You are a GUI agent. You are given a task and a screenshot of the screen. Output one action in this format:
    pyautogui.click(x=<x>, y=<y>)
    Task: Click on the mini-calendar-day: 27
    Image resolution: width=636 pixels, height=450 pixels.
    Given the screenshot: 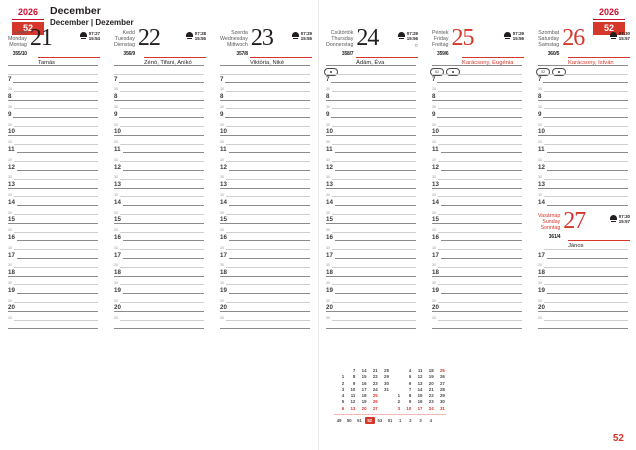 What is the action you would take?
    pyautogui.click(x=375, y=408)
    